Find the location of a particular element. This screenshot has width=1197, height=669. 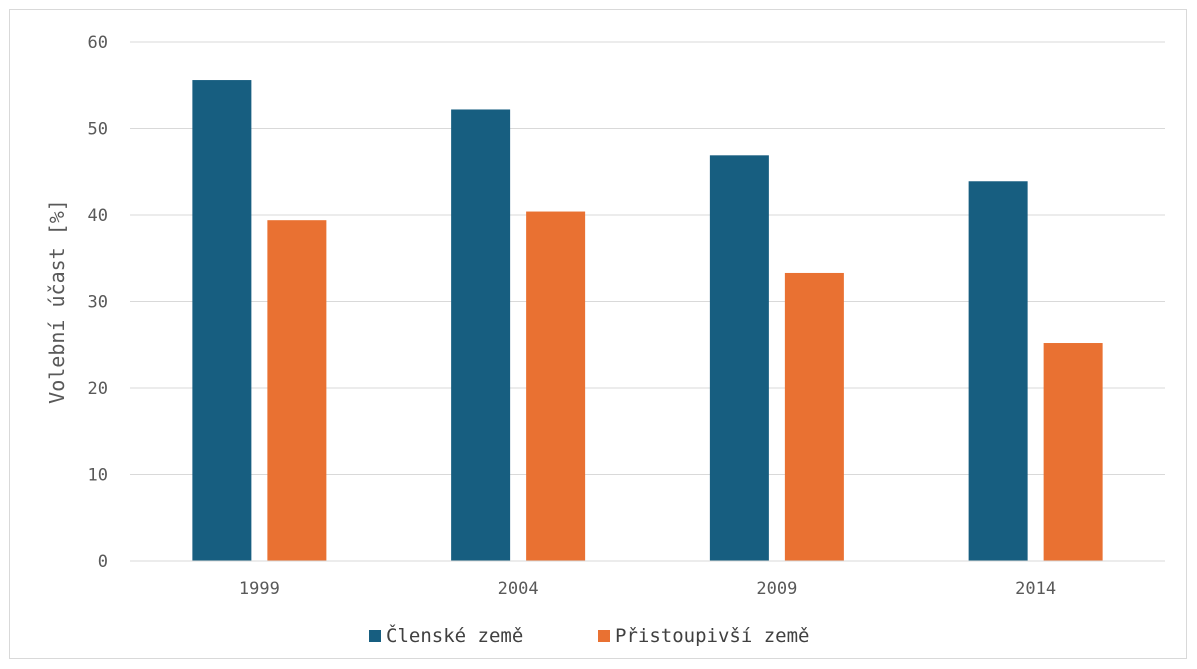

y-axis-title: Volební účast [%] is located at coordinates (57, 301).